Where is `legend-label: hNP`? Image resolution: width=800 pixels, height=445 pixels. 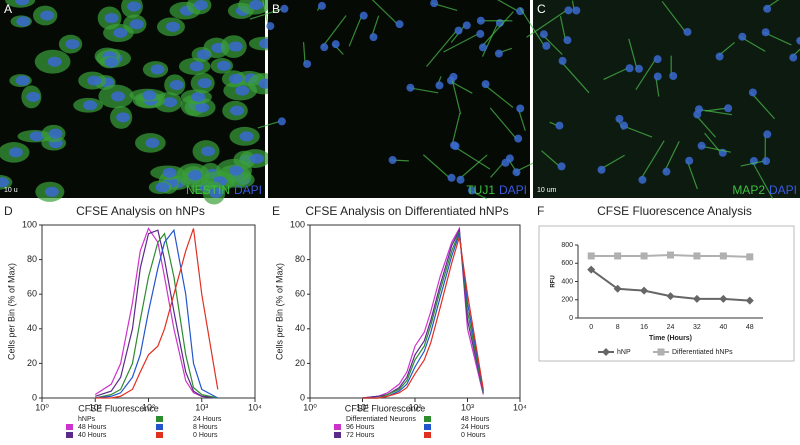 legend-label: hNP is located at coordinates (624, 352).